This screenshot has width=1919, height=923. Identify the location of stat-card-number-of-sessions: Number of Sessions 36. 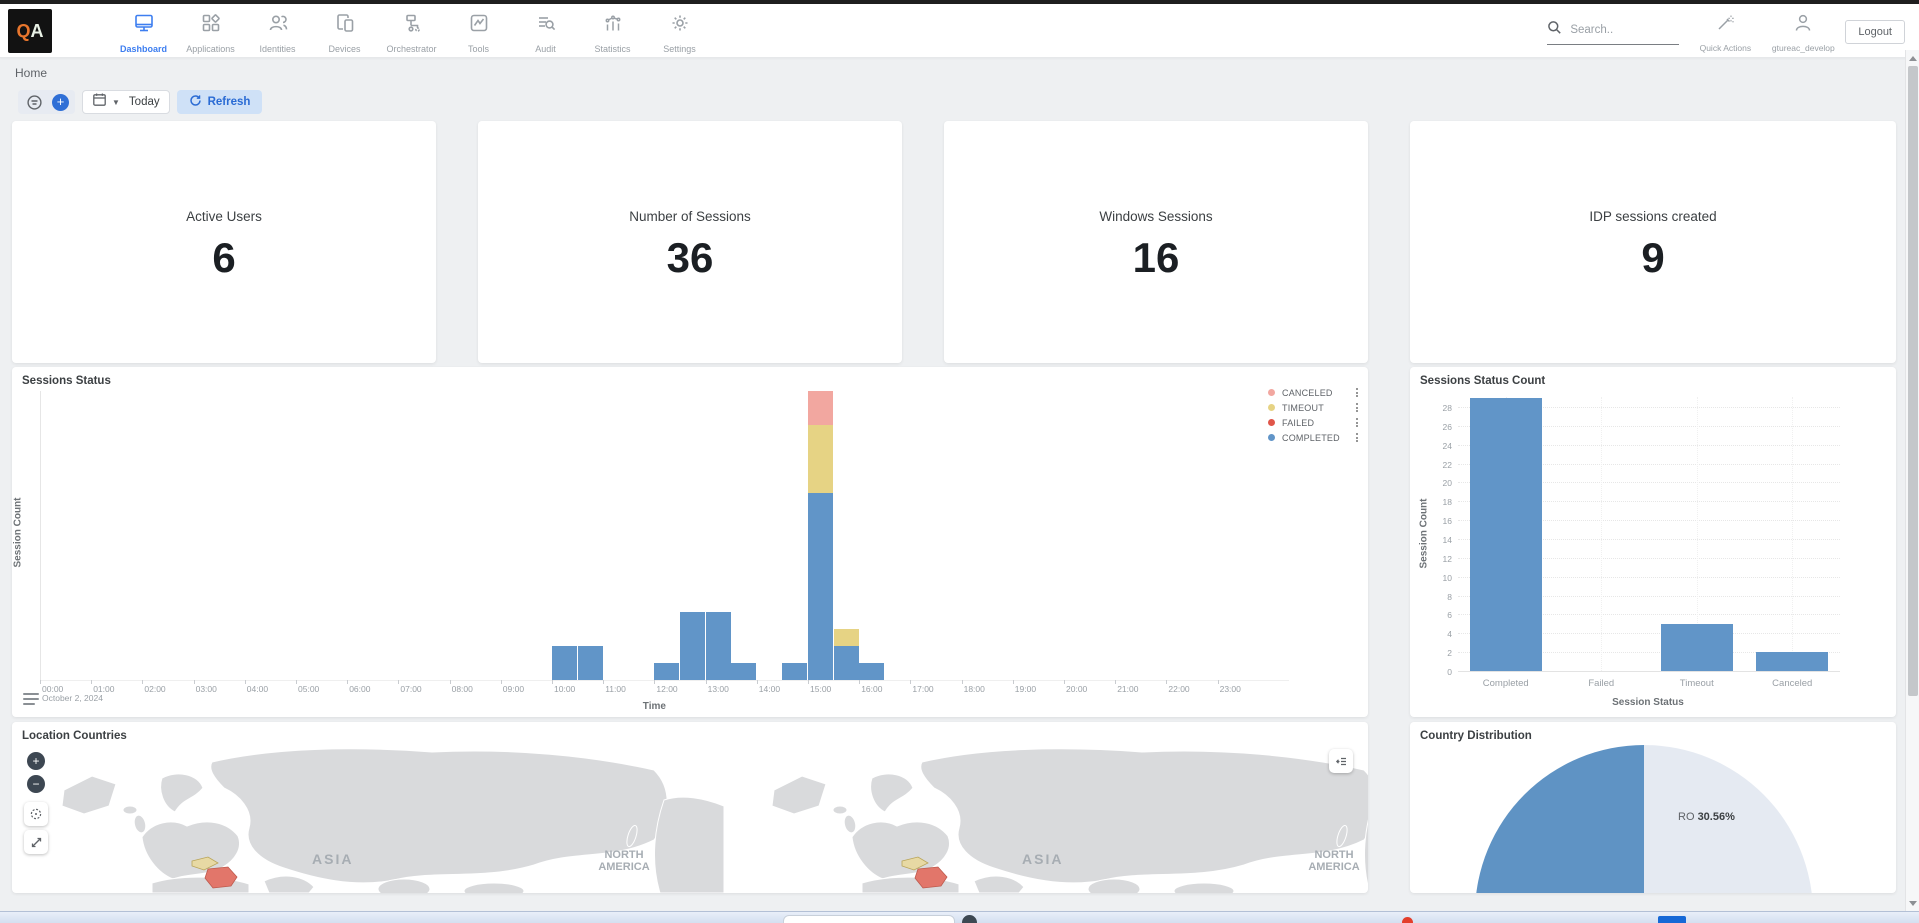
(690, 242).